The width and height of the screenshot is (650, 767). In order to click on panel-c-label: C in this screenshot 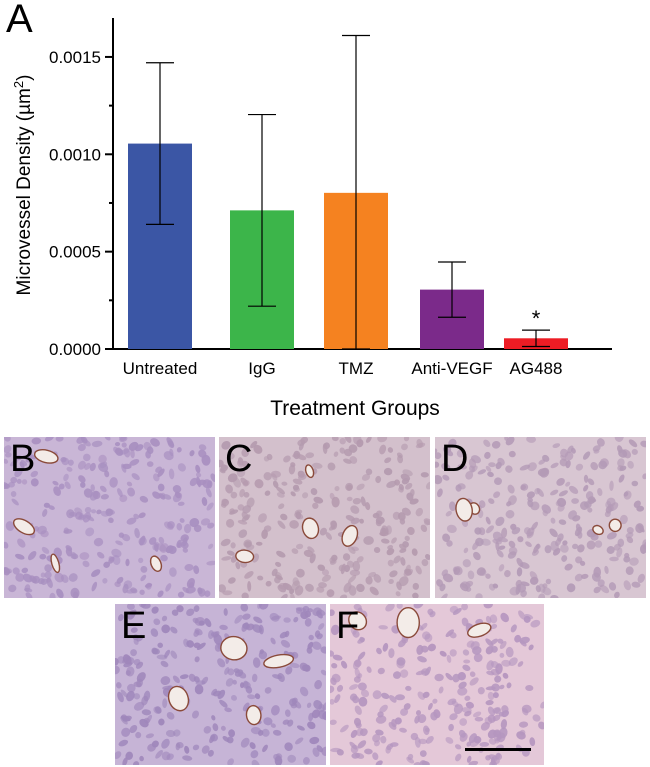, I will do `click(239, 459)`.